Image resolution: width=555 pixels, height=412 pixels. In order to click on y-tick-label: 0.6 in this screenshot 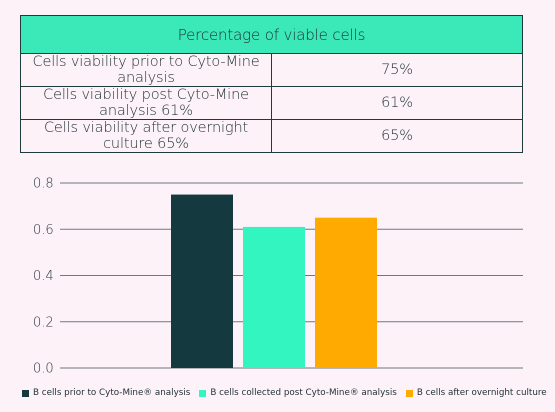, I will do `click(43, 230)`.